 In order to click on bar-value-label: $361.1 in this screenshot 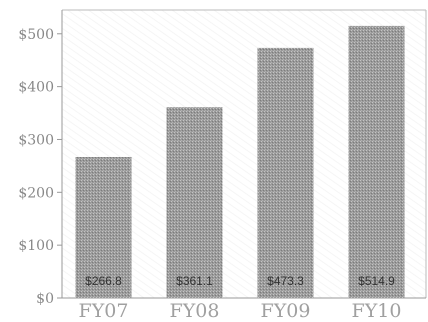, I will do `click(194, 281)`.